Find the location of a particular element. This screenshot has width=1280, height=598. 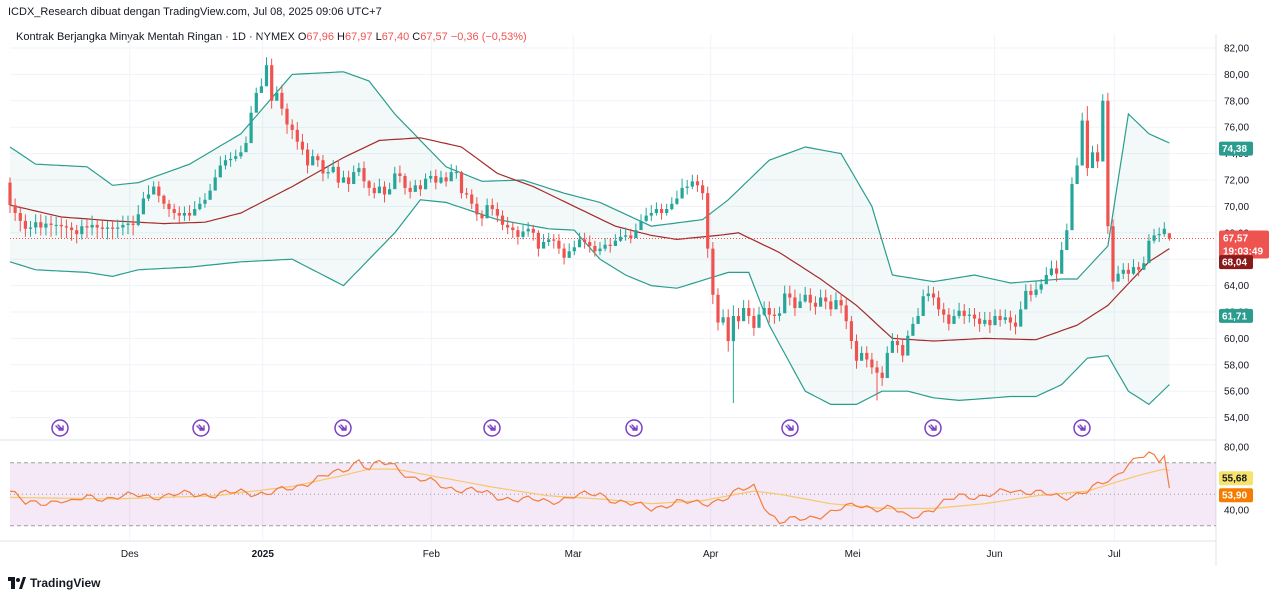

event-marker-arrow is located at coordinates (789, 427).